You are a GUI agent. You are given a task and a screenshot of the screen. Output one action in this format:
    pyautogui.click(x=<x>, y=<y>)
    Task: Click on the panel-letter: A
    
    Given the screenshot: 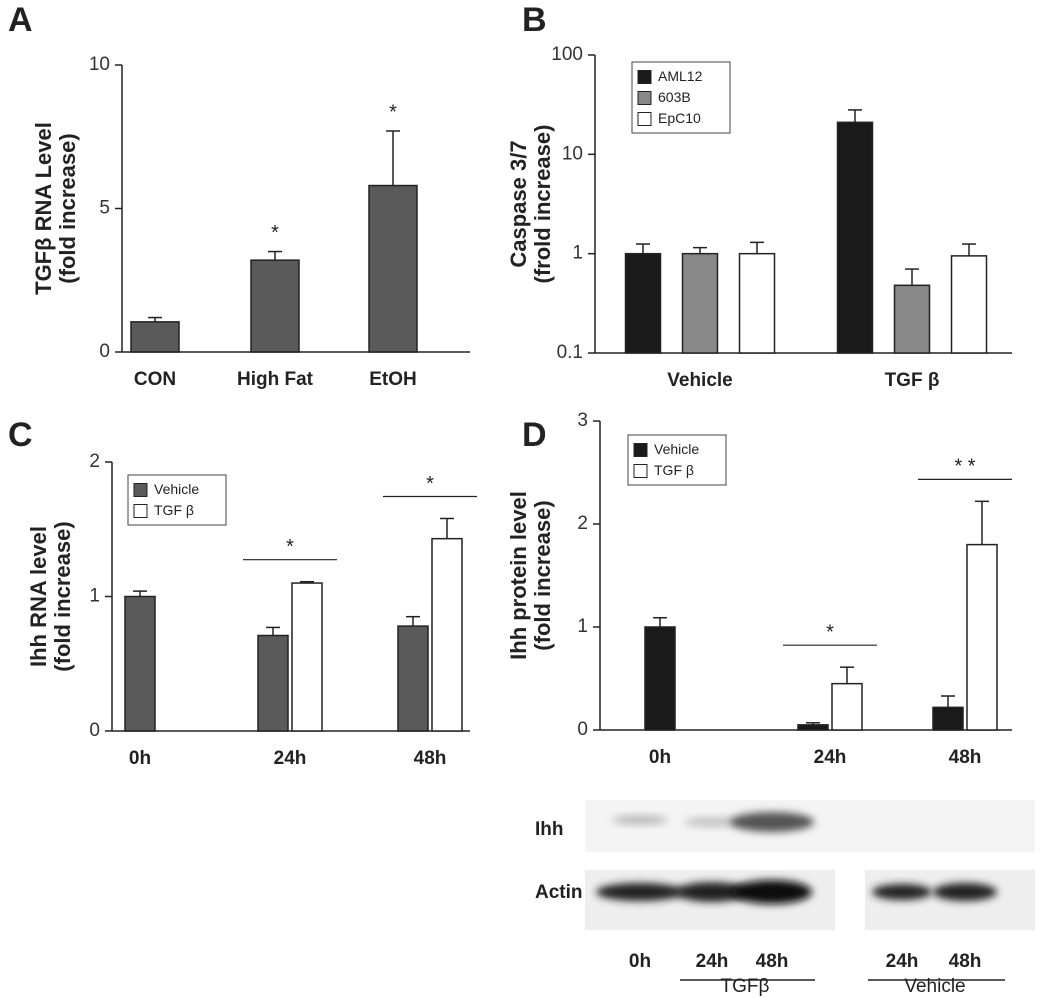 What is the action you would take?
    pyautogui.click(x=20, y=20)
    